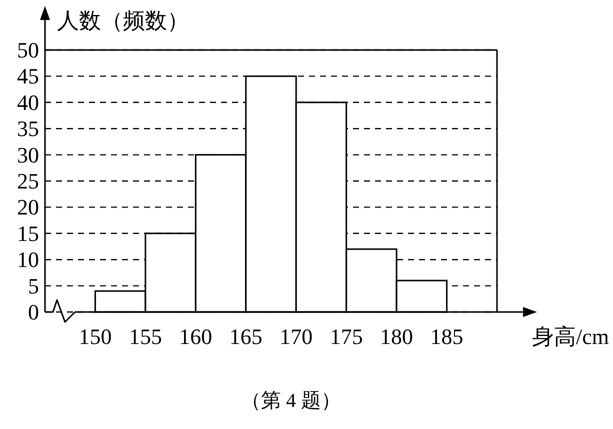  What do you see at coordinates (123, 20) in the screenshot?
I see `y-axis-title: 人数（频数）` at bounding box center [123, 20].